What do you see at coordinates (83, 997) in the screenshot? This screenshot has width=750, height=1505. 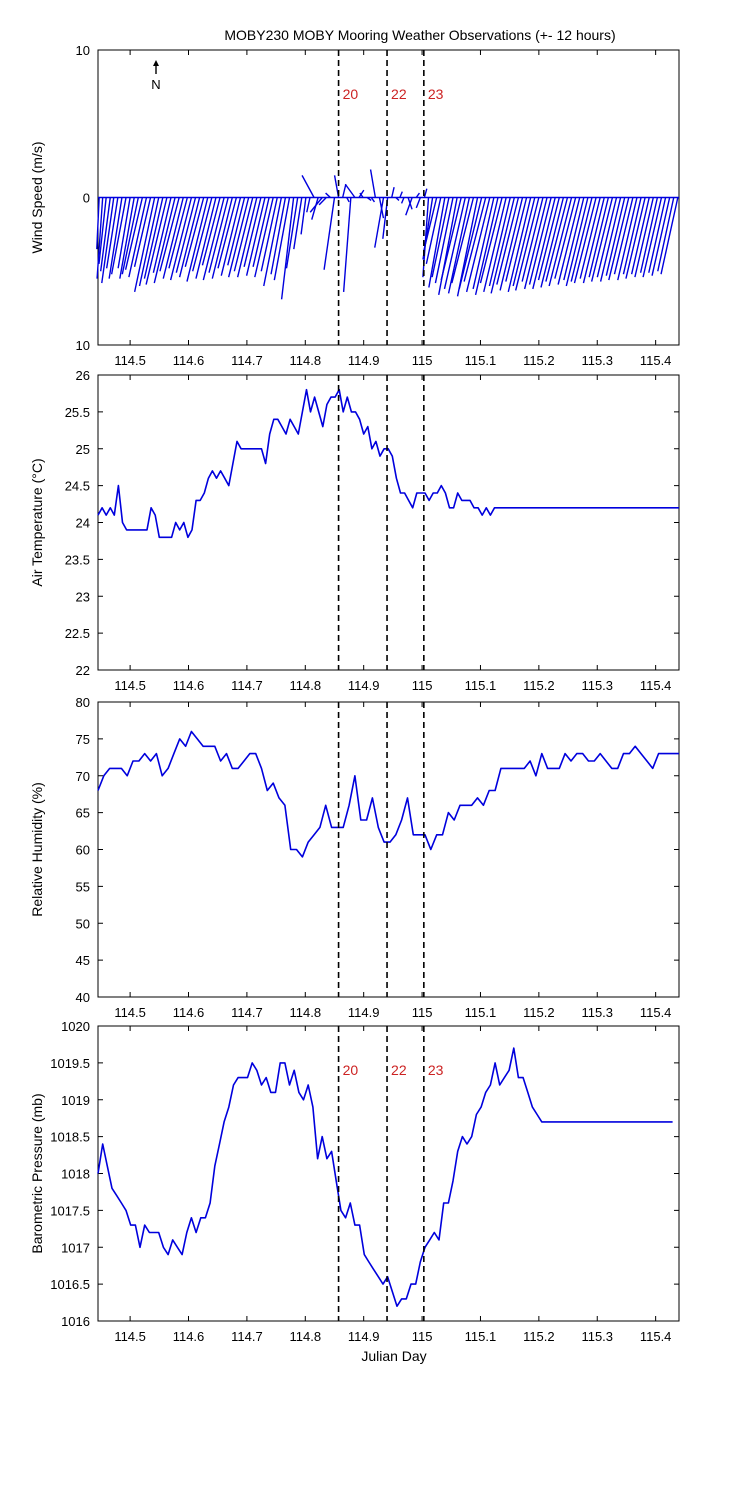 I see `y-tick-label: 40` at bounding box center [83, 997].